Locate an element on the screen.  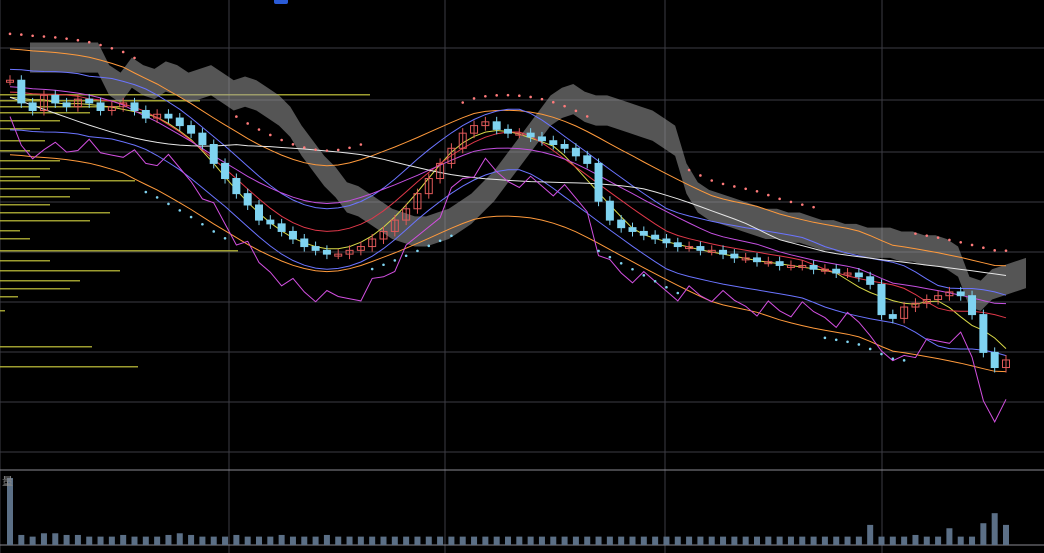
volume-panel-label: 量 is located at coordinates (7, 481).